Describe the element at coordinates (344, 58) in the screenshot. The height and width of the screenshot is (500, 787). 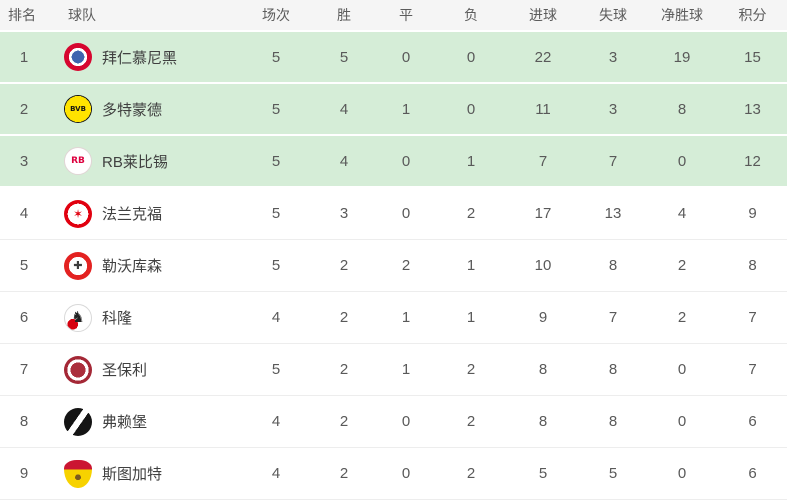
I see `win-cell: 5` at that location.